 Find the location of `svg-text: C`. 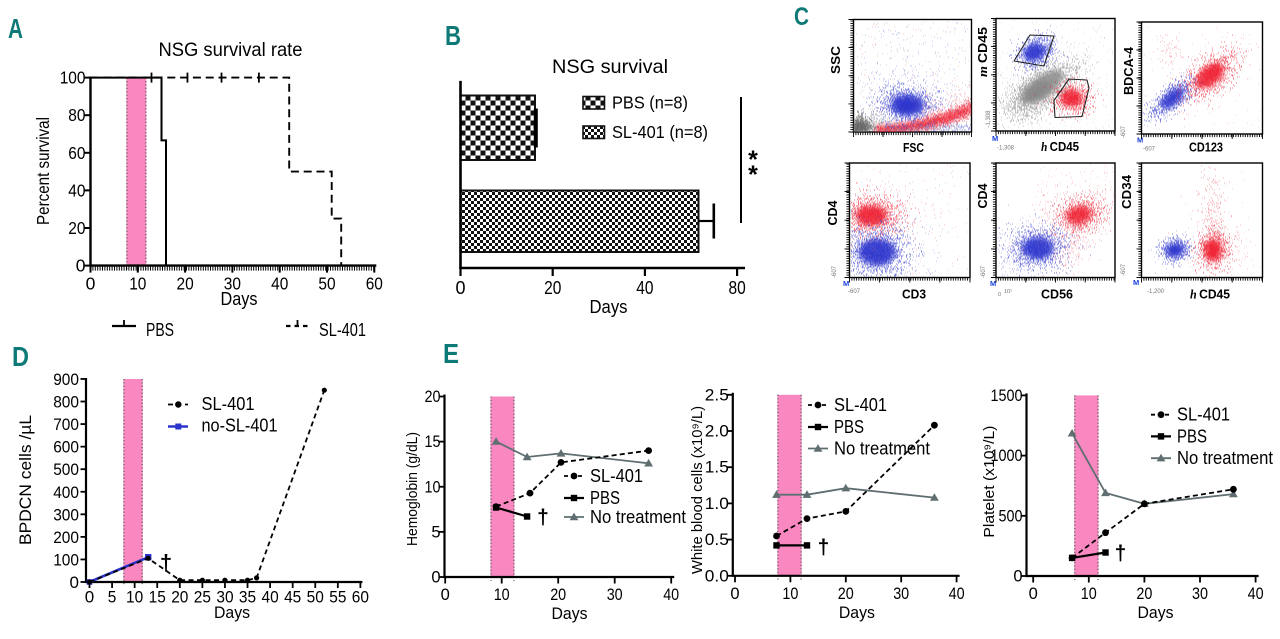

svg-text: C is located at coordinates (801, 17).